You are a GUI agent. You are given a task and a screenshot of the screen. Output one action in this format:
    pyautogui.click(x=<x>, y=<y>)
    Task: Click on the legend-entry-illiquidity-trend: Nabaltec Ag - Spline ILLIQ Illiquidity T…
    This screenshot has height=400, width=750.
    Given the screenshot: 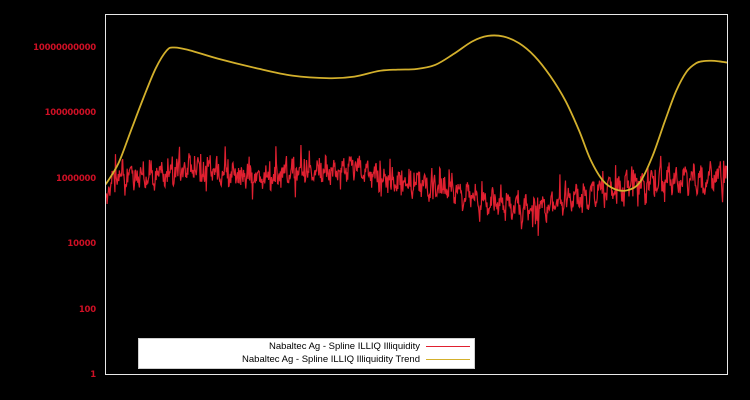 What is the action you would take?
    pyautogui.click(x=306, y=359)
    